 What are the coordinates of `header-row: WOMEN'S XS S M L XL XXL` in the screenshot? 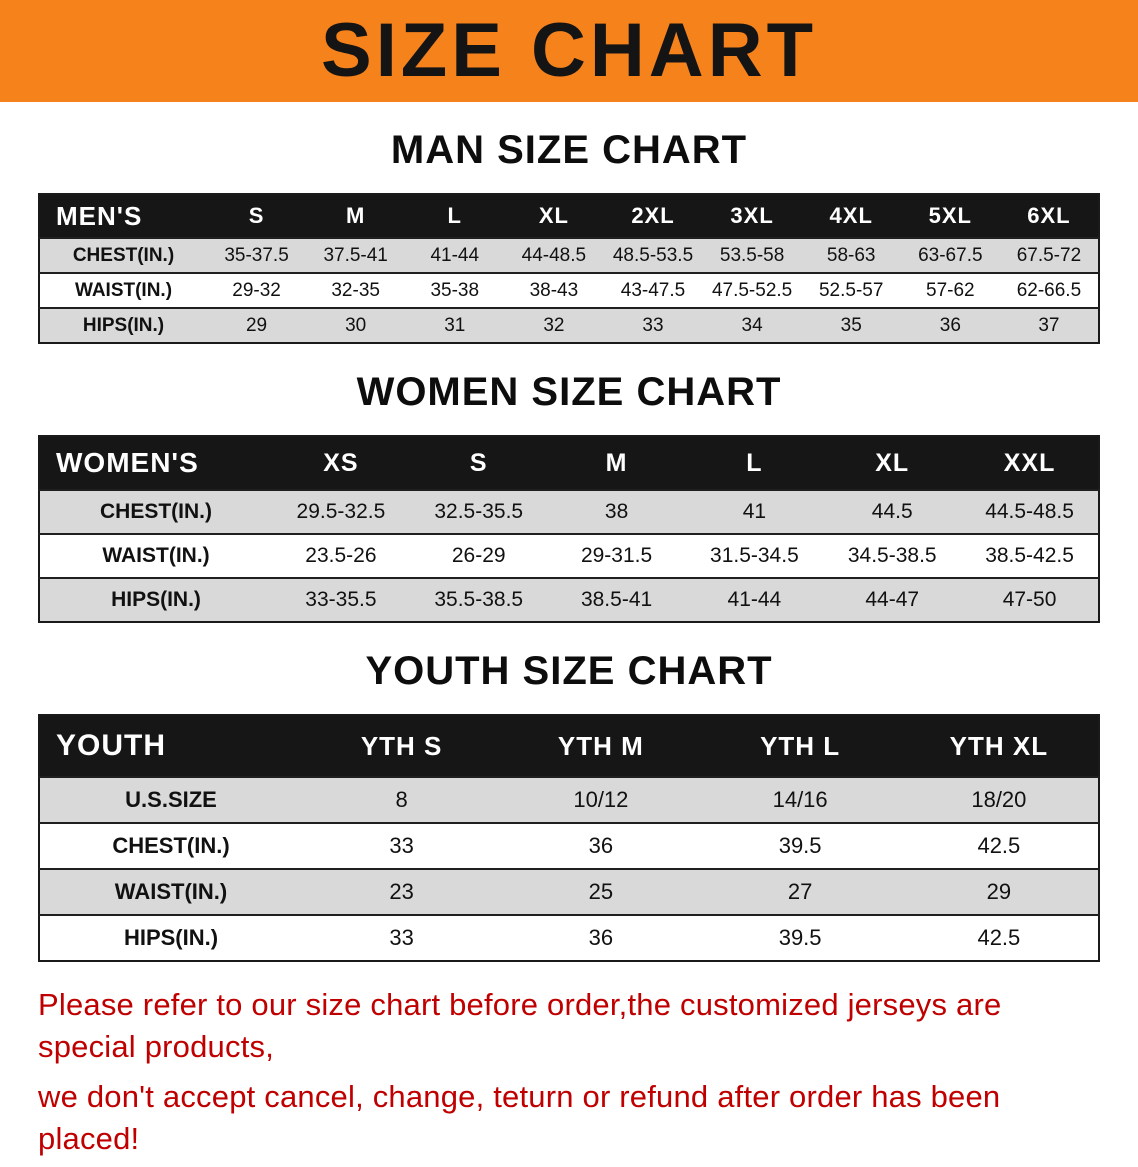 It's located at (569, 463).